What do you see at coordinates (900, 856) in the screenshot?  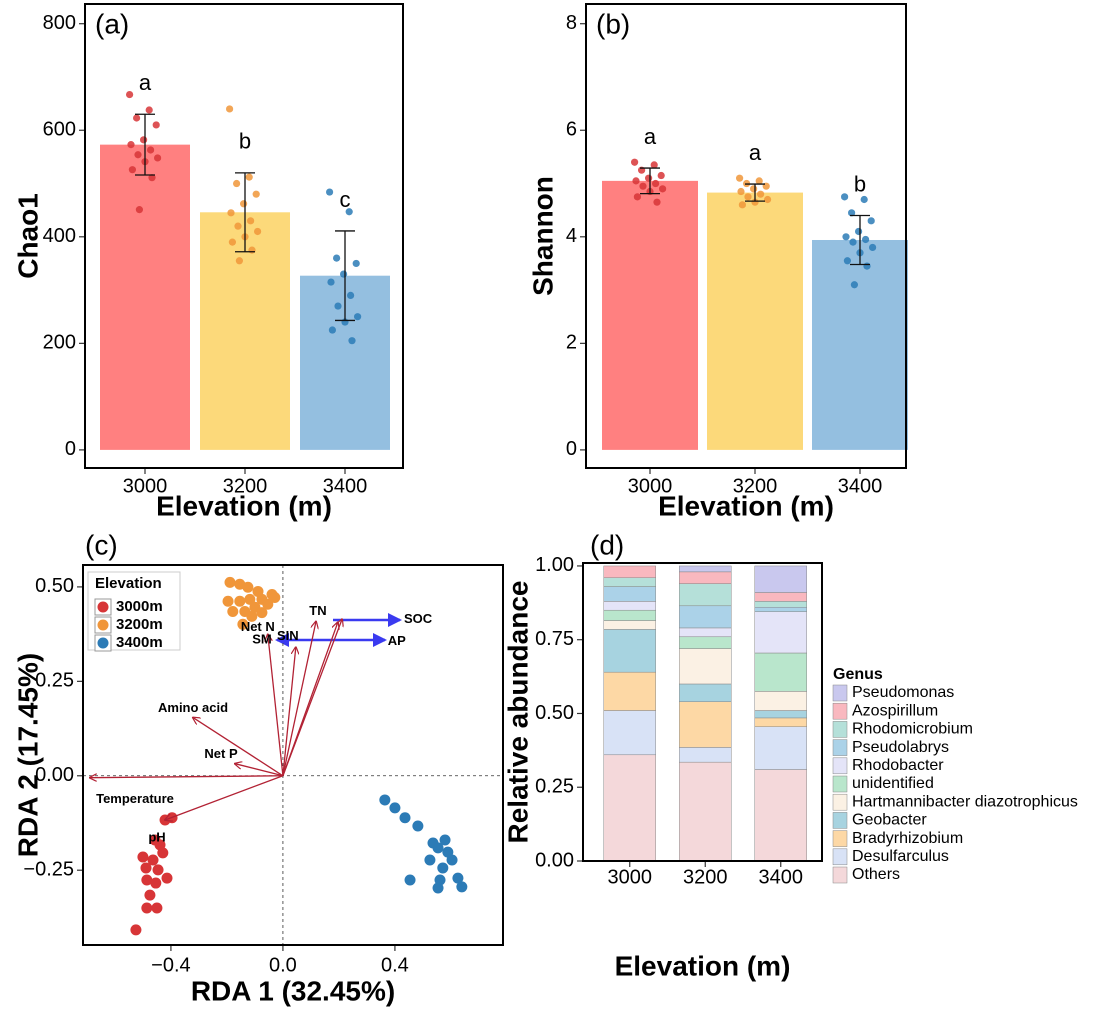 I see `legend-label: Desulfarculus` at bounding box center [900, 856].